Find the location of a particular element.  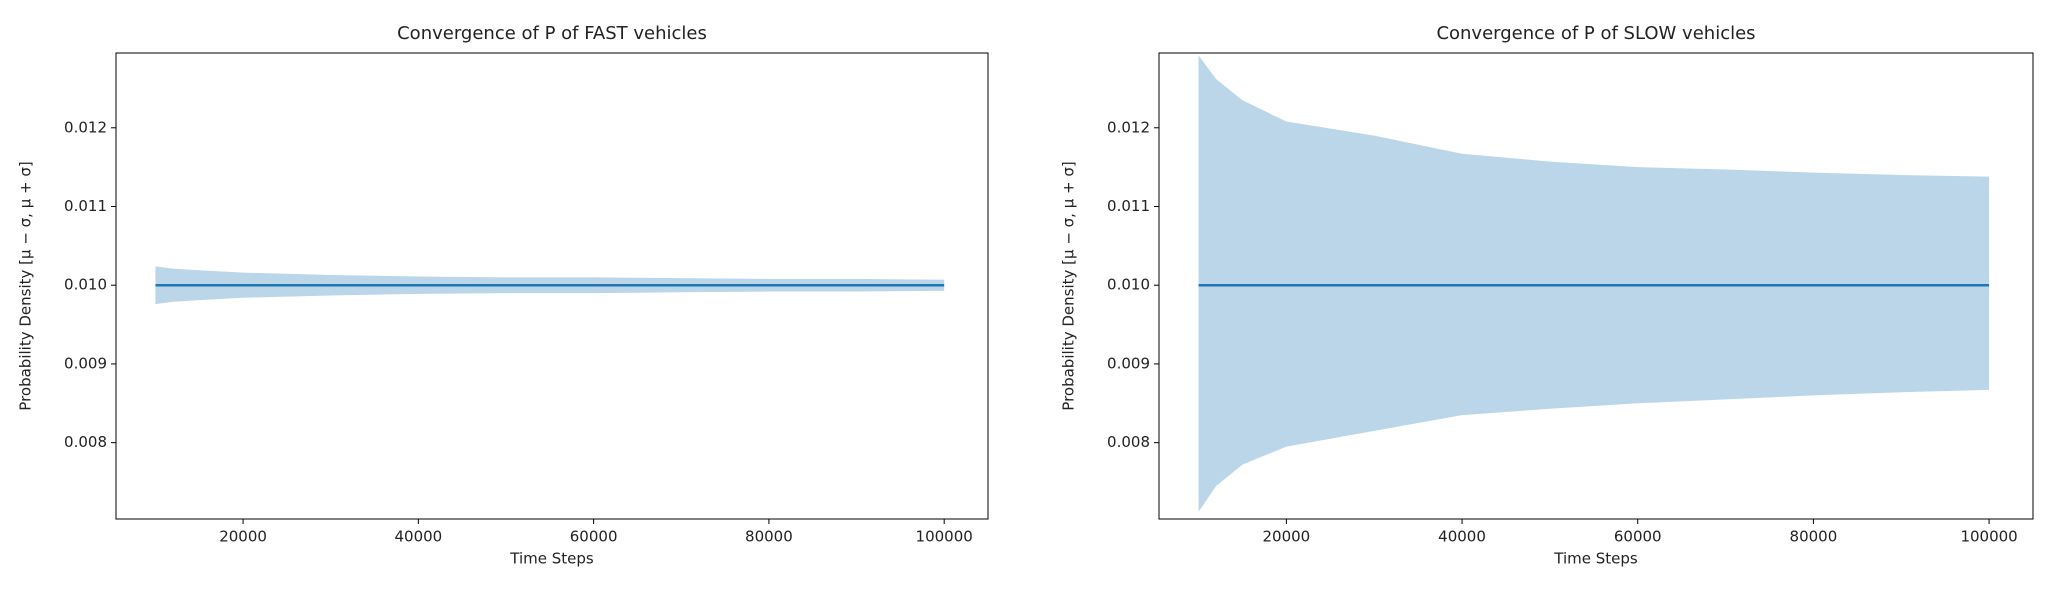

chart-title: Convergence of P of FAST vehicles is located at coordinates (552, 33).